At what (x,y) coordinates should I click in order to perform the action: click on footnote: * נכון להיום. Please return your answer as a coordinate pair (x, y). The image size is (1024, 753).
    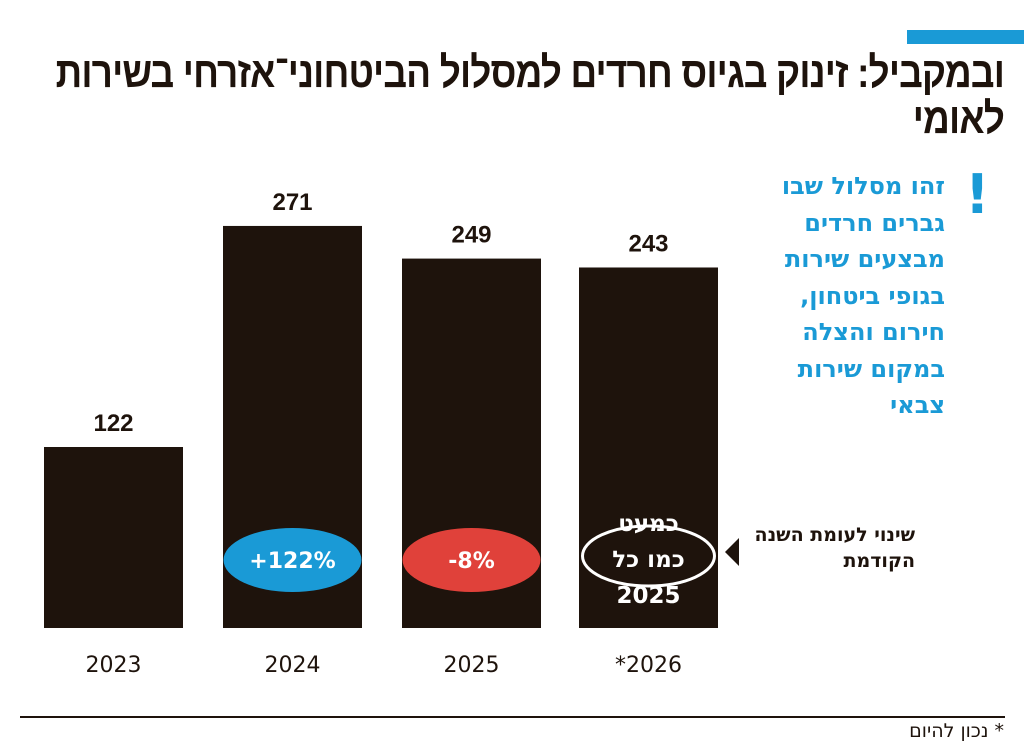
    Looking at the image, I should click on (956, 731).